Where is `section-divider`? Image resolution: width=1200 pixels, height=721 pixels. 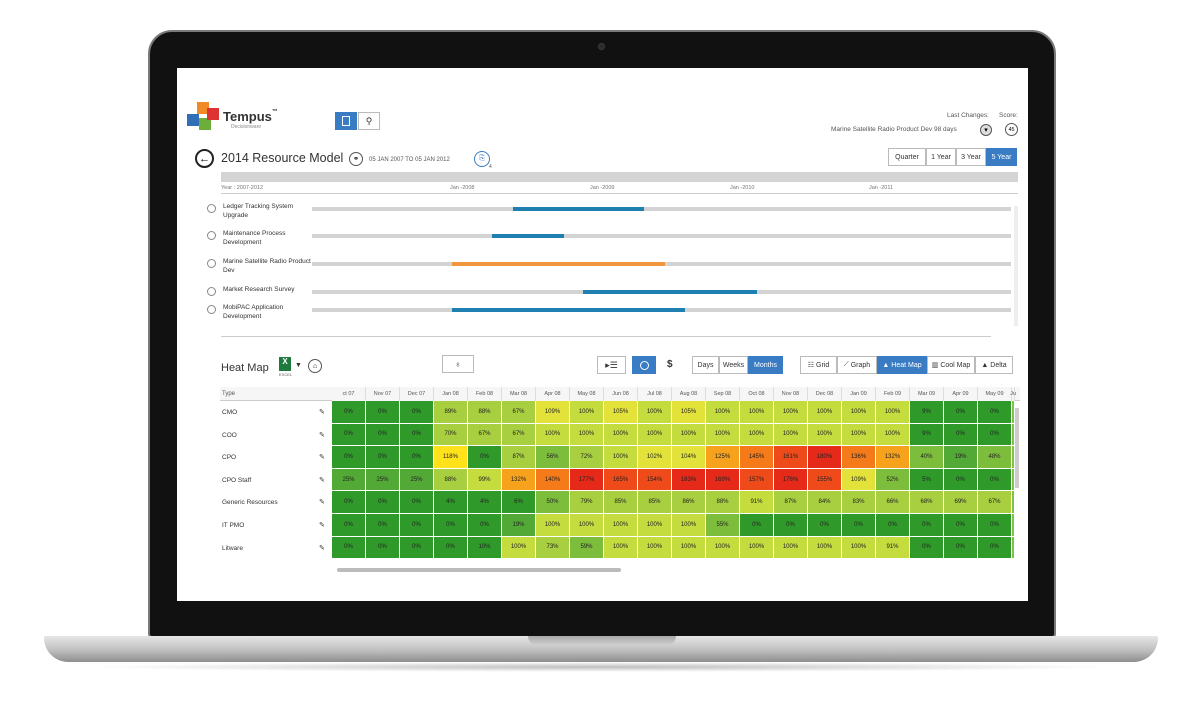 section-divider is located at coordinates (606, 336).